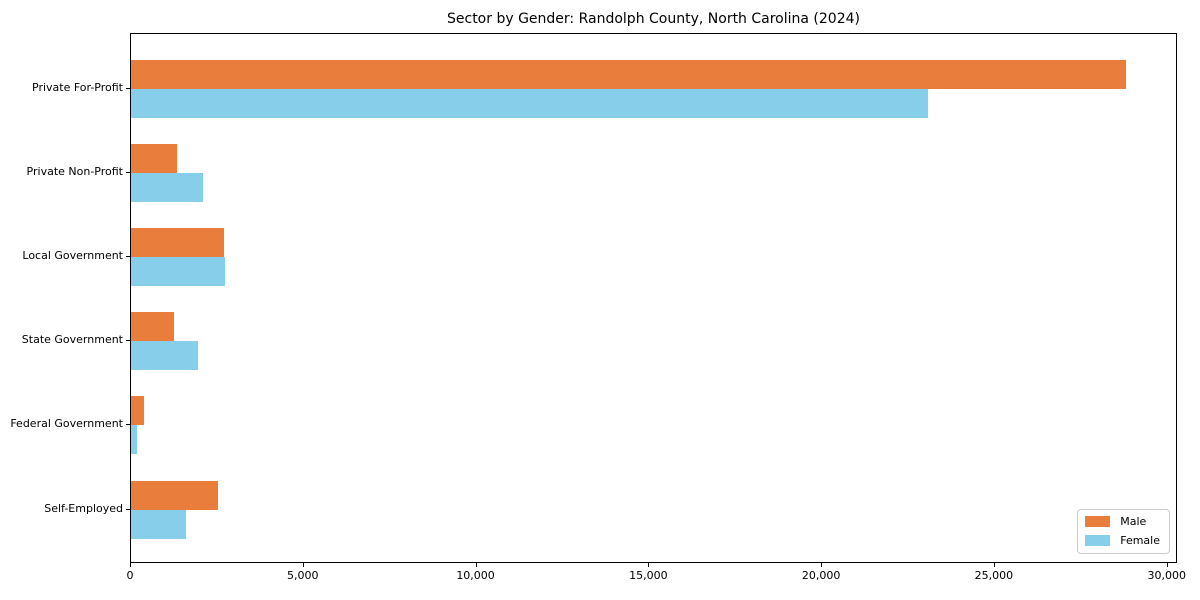 This screenshot has height=600, width=1200. Describe the element at coordinates (1133, 521) in the screenshot. I see `legend-label-male: Male` at that location.